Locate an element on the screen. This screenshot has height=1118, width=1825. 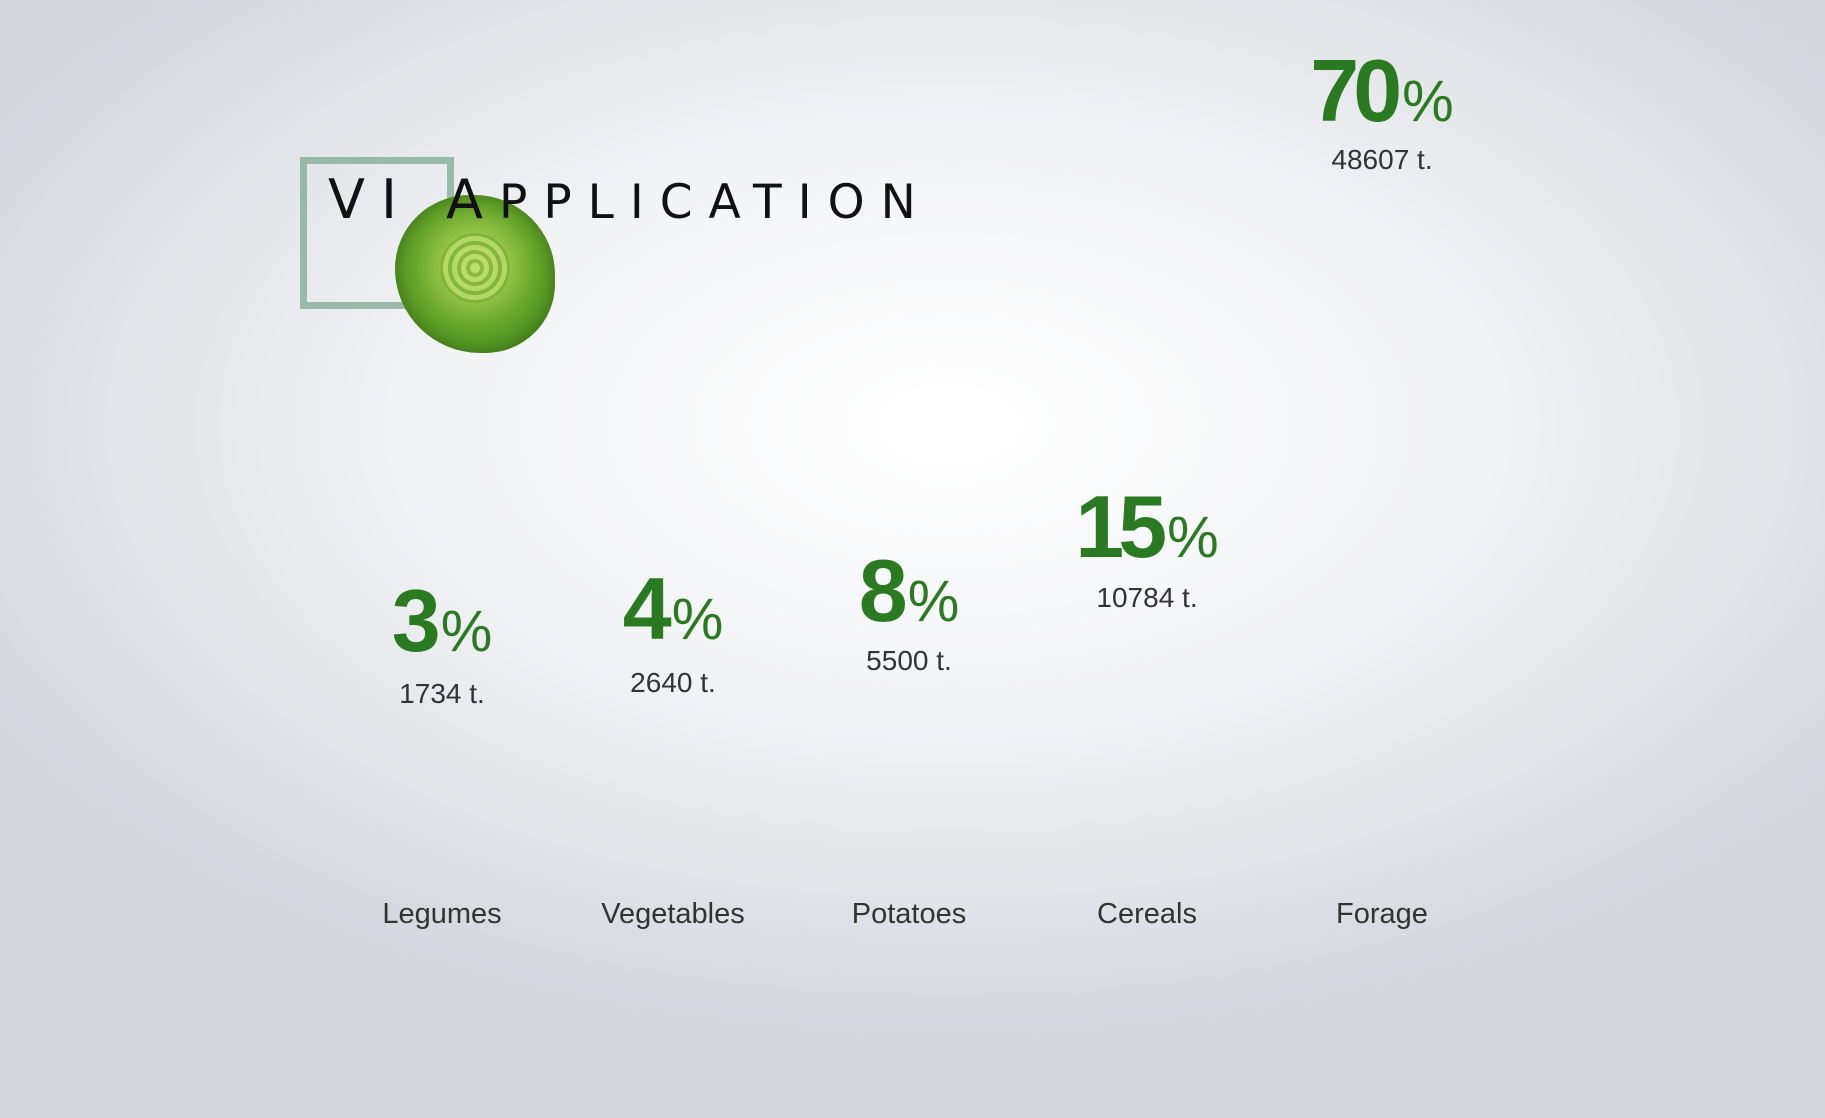
category-label: Vegetables is located at coordinates (673, 914).